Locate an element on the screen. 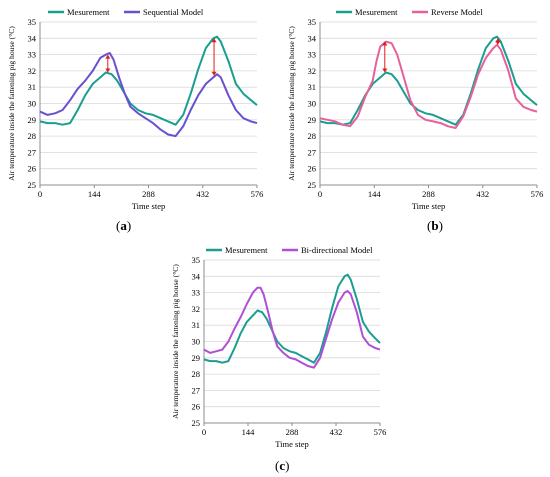  legend-label-2: Sequential Model is located at coordinates (173, 12).